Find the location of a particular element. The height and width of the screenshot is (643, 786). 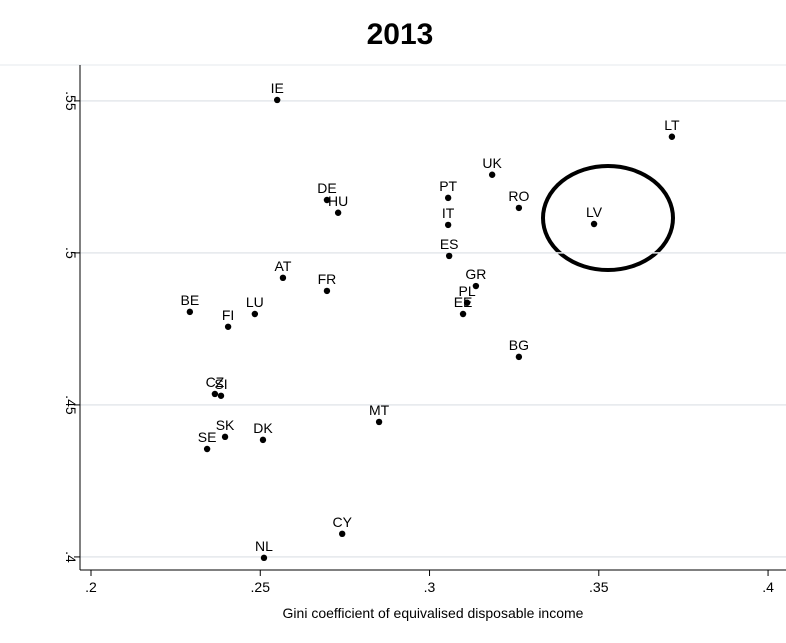

point-label: LV is located at coordinates (594, 212).